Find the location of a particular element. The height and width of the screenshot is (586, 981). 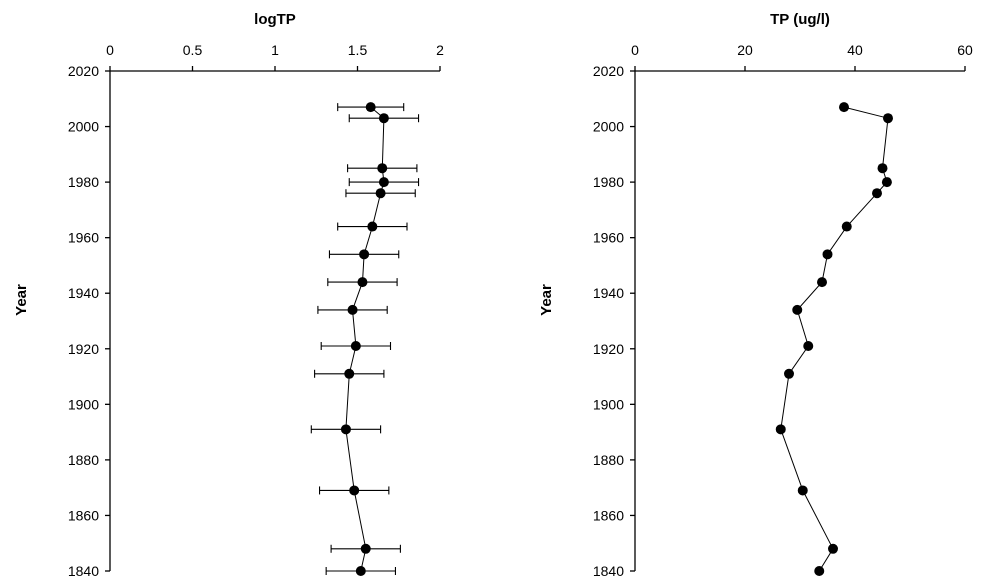

tp-x-tick-label: 60 is located at coordinates (965, 50).